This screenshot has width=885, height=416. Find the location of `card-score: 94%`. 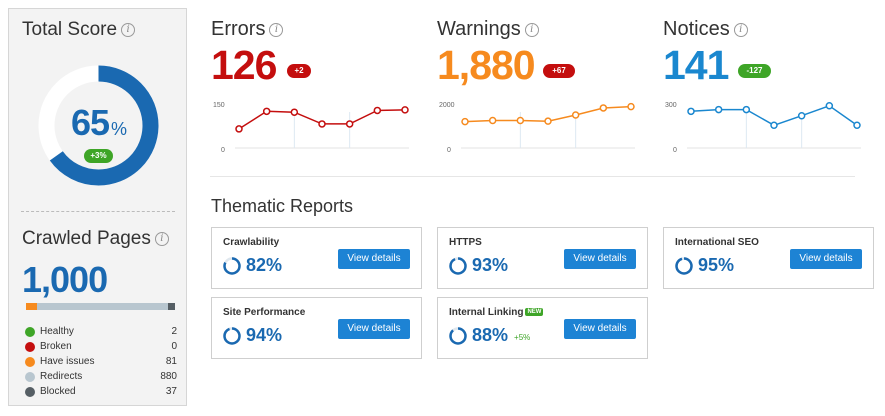

card-score: 94% is located at coordinates (252, 335).